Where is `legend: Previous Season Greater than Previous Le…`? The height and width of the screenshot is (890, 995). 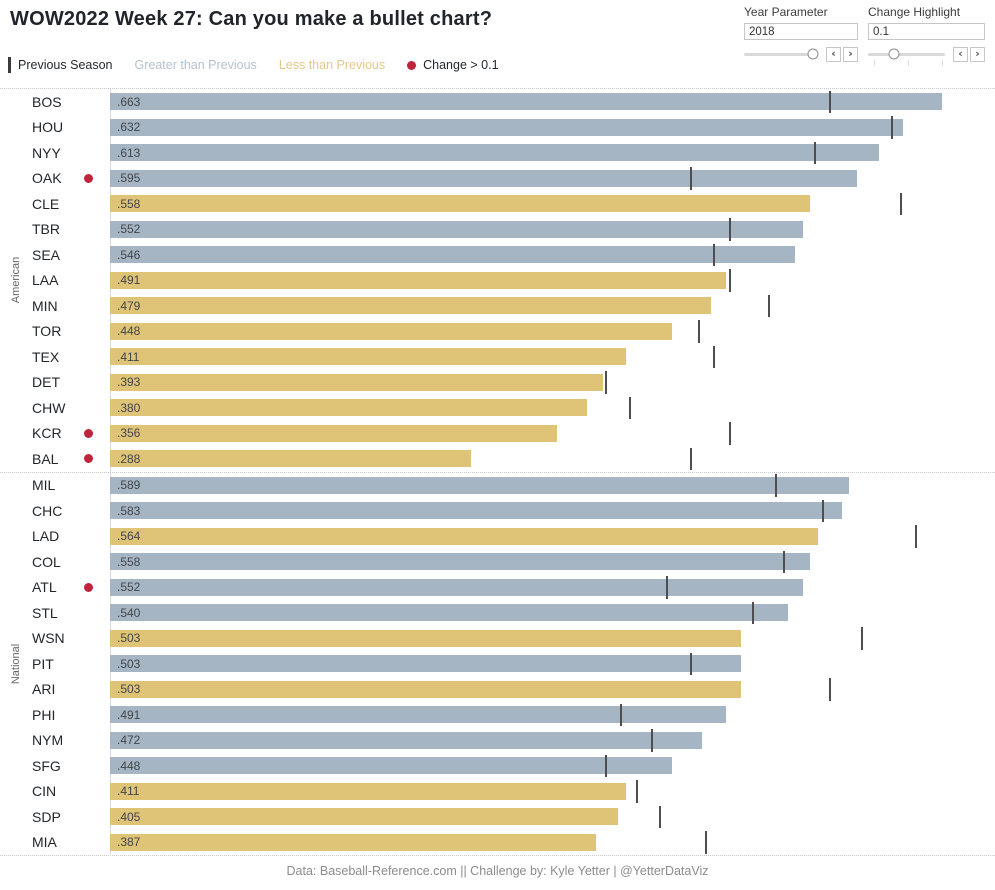
legend: Previous Season Greater than Previous Le… is located at coordinates (253, 65).